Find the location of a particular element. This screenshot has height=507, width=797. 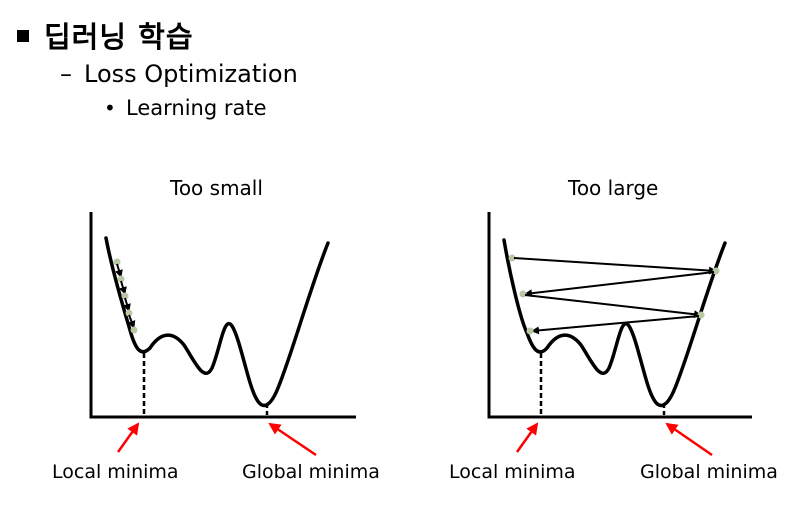

left-global-minima-label: Global minima is located at coordinates (311, 472).